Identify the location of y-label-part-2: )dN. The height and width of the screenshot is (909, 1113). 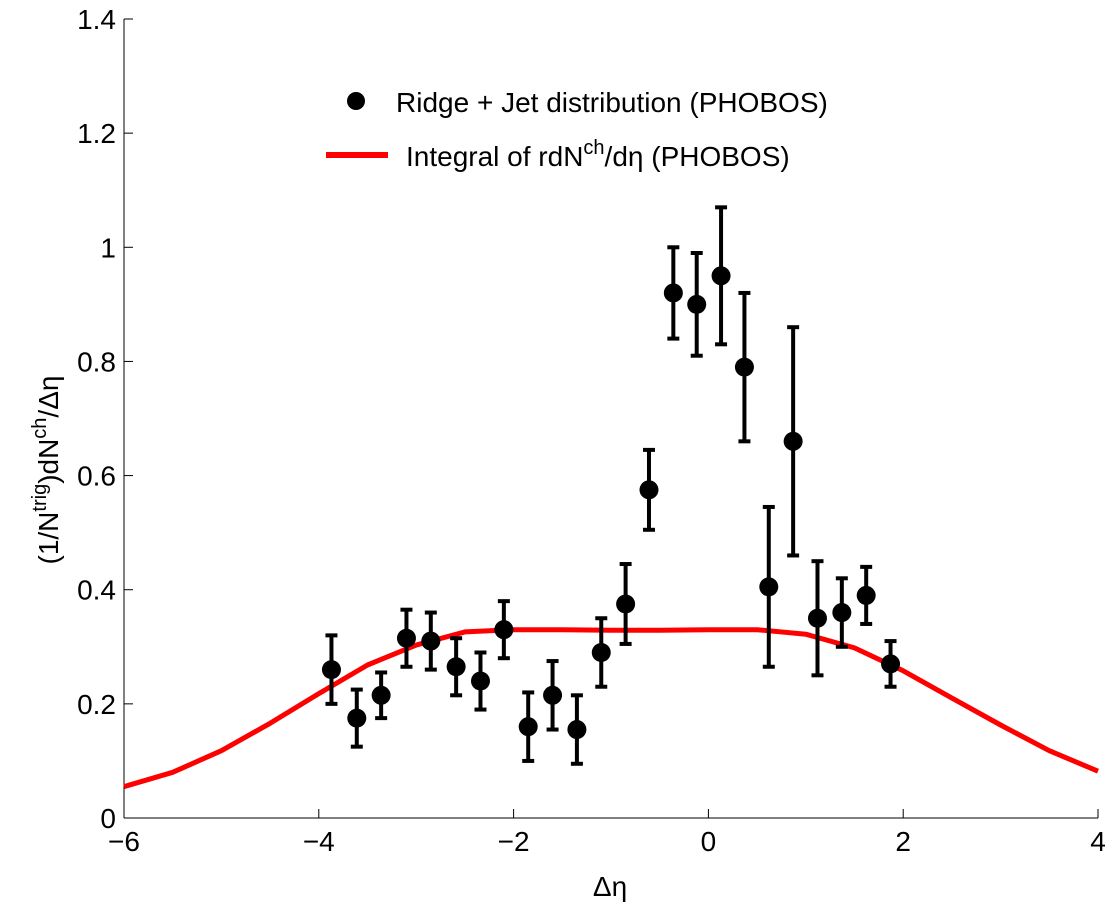
(48, 461).